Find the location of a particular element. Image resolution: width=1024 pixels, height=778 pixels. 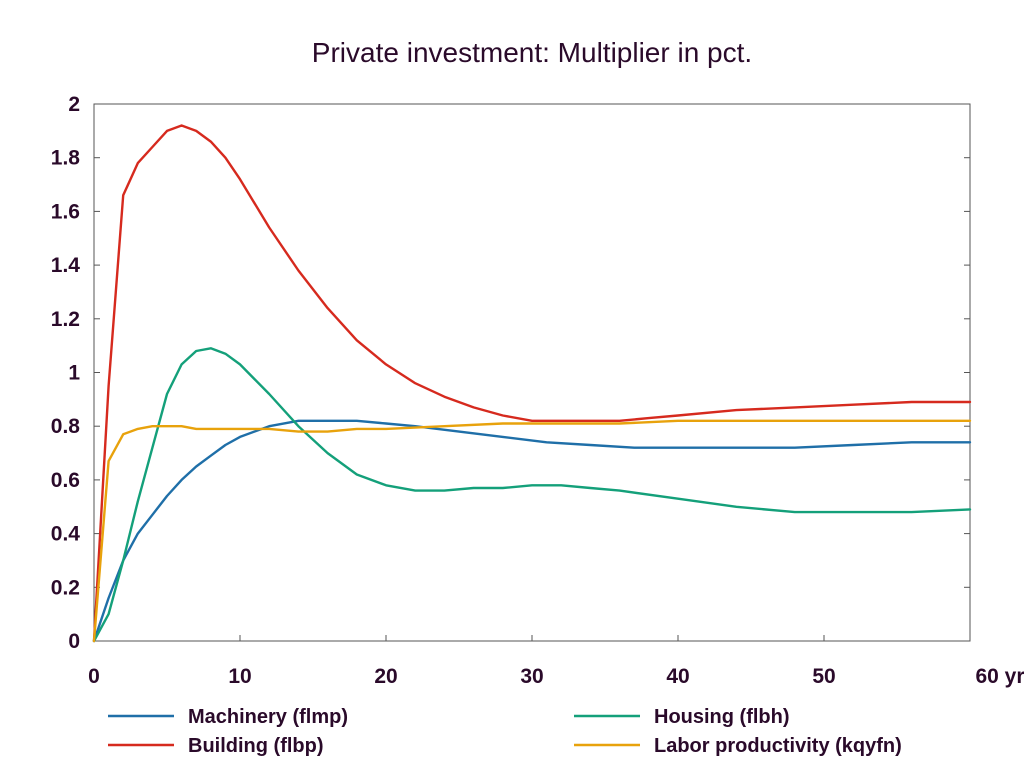

legend-item: Machinery (flmp) is located at coordinates (228, 717).